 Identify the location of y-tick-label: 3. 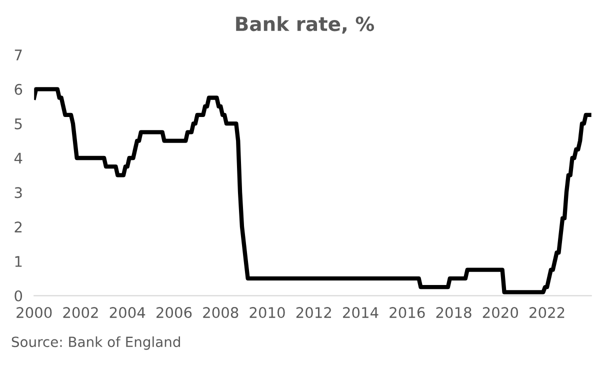
(18, 192).